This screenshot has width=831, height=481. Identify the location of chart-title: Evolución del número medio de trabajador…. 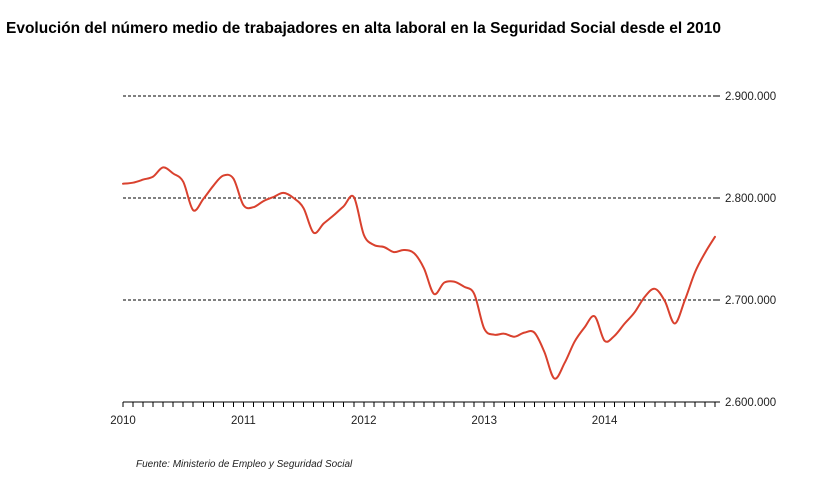
(363, 28).